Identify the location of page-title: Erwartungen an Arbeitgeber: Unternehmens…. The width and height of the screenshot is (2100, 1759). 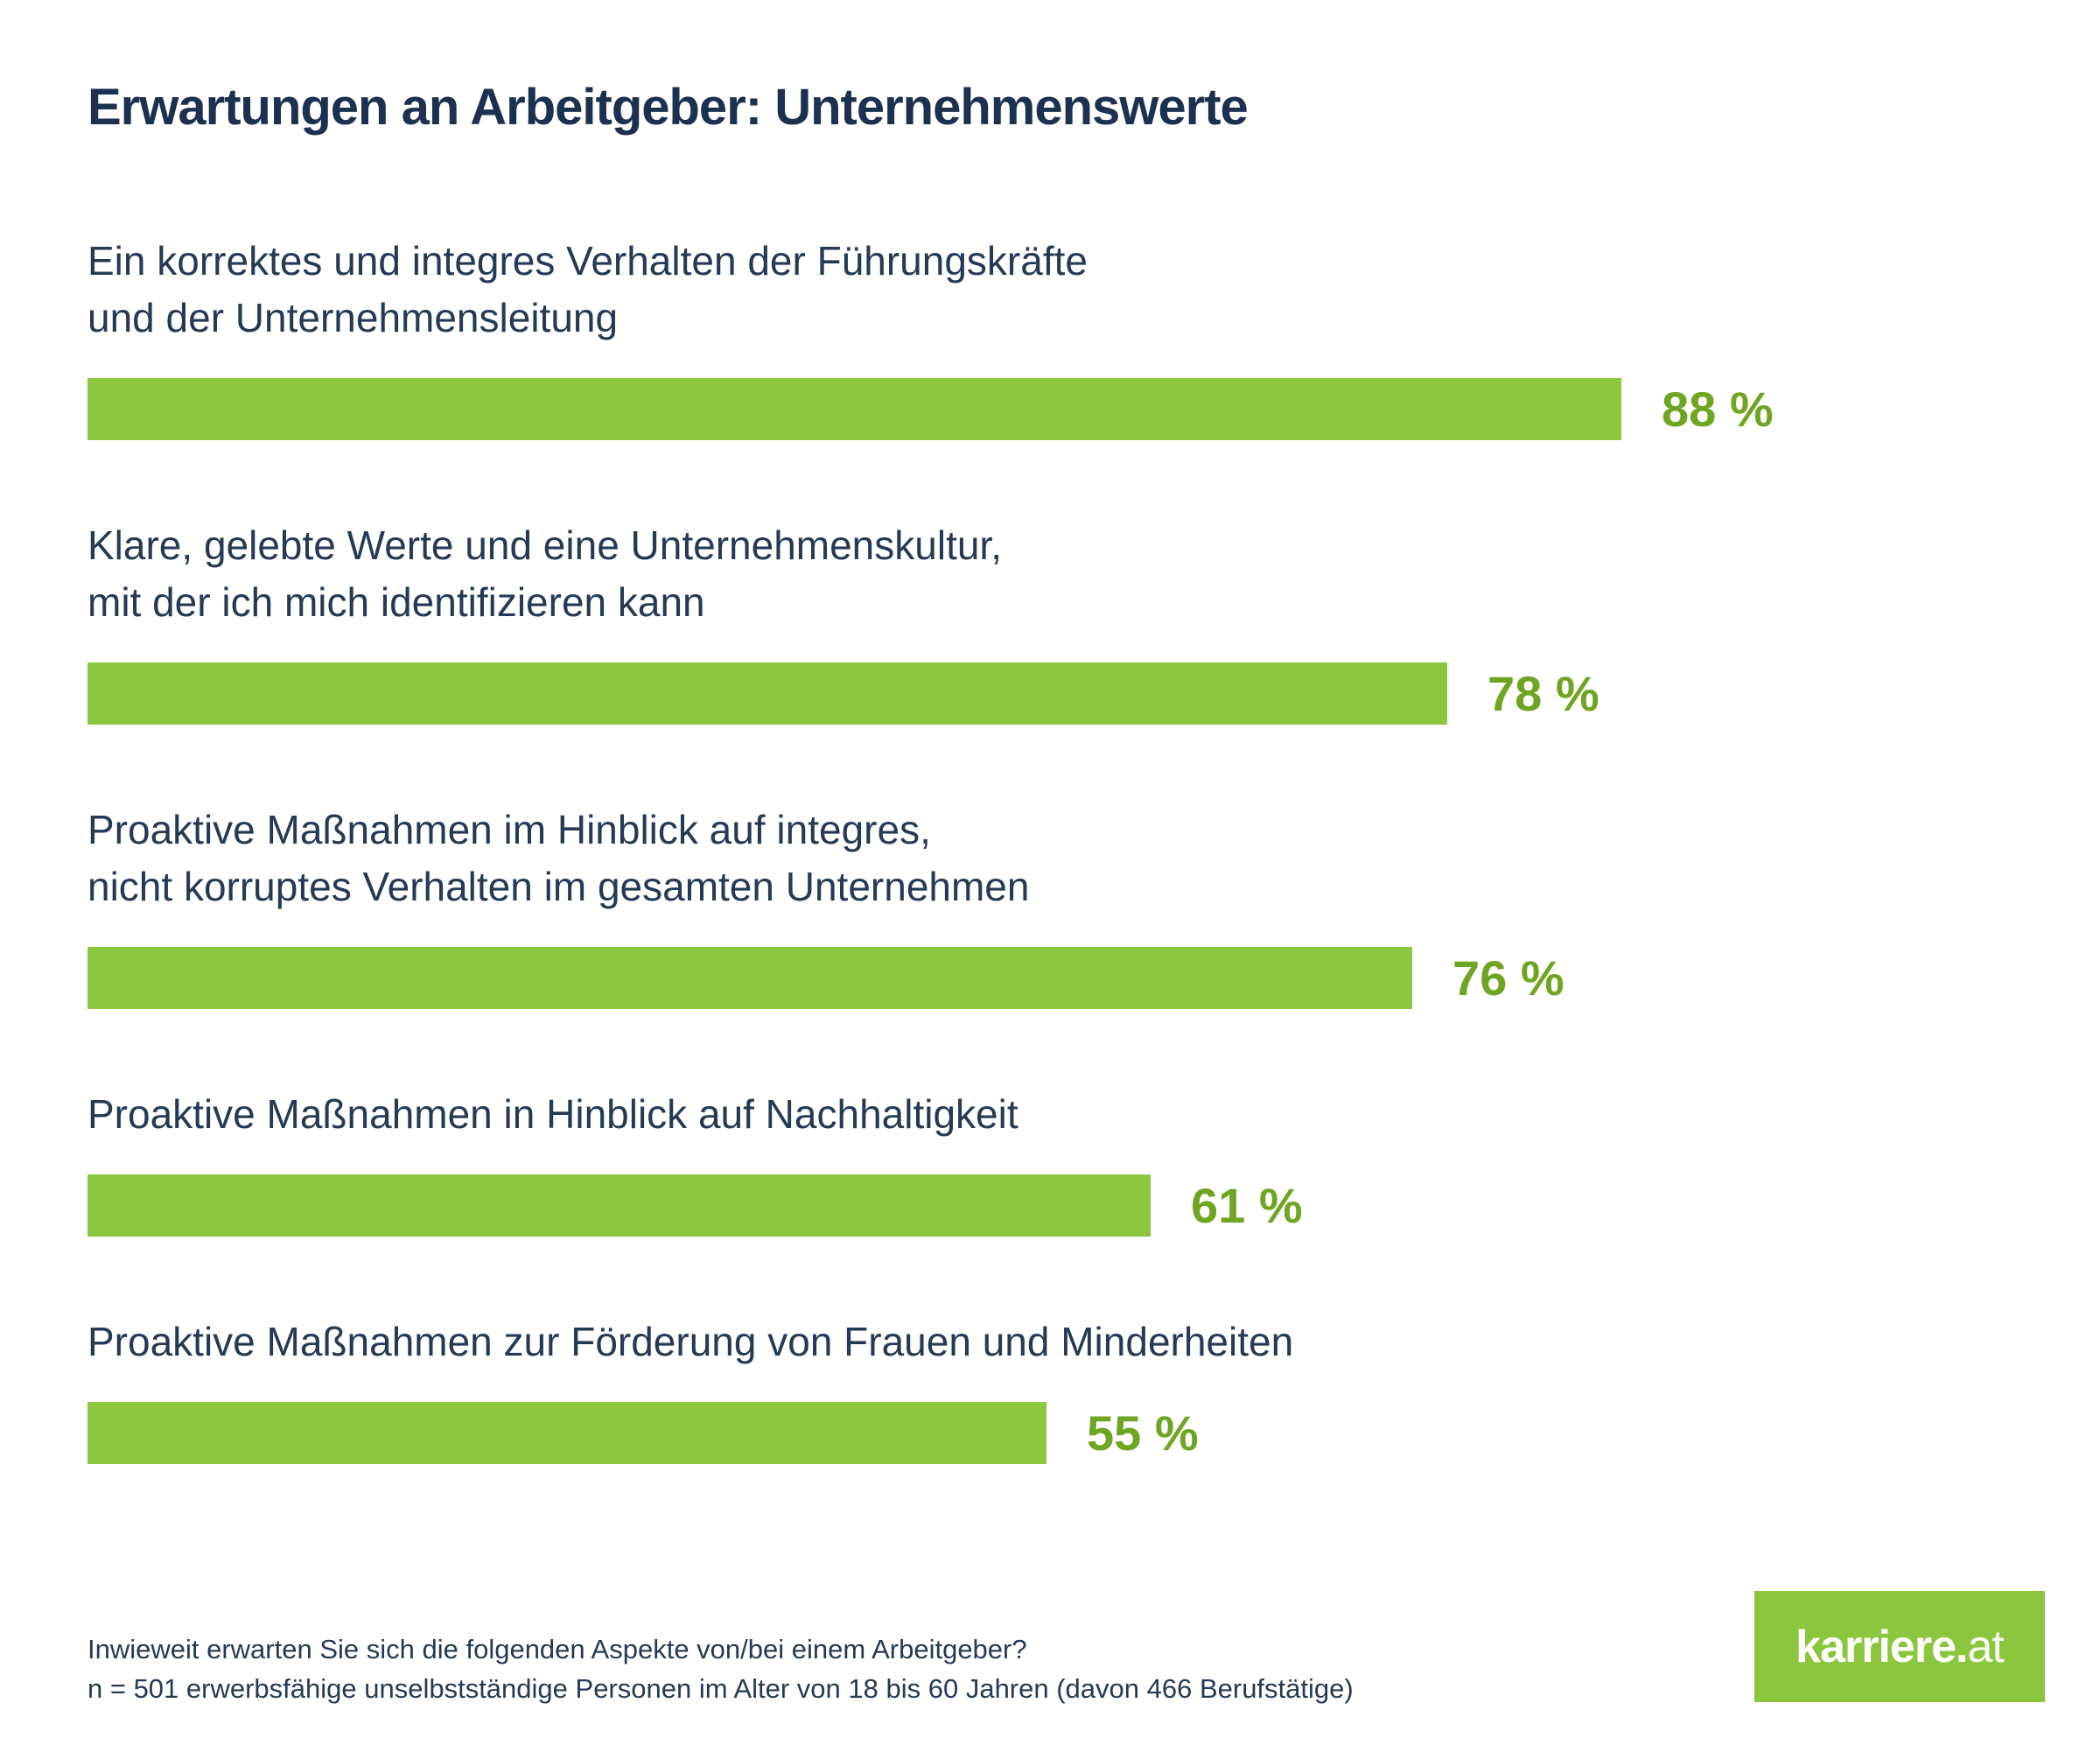
(668, 107).